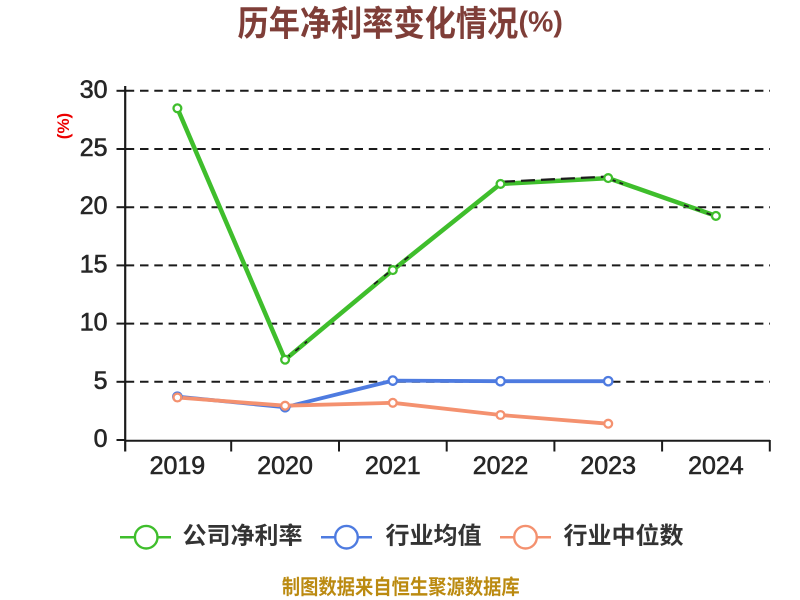 This screenshot has height=600, width=800. Describe the element at coordinates (94, 206) in the screenshot. I see `svg-text: 20` at that location.